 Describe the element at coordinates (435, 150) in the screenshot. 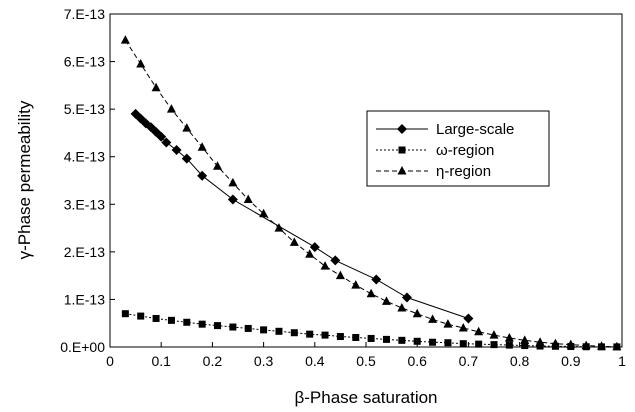

I see `legend-item-omega-region: ω-region` at that location.